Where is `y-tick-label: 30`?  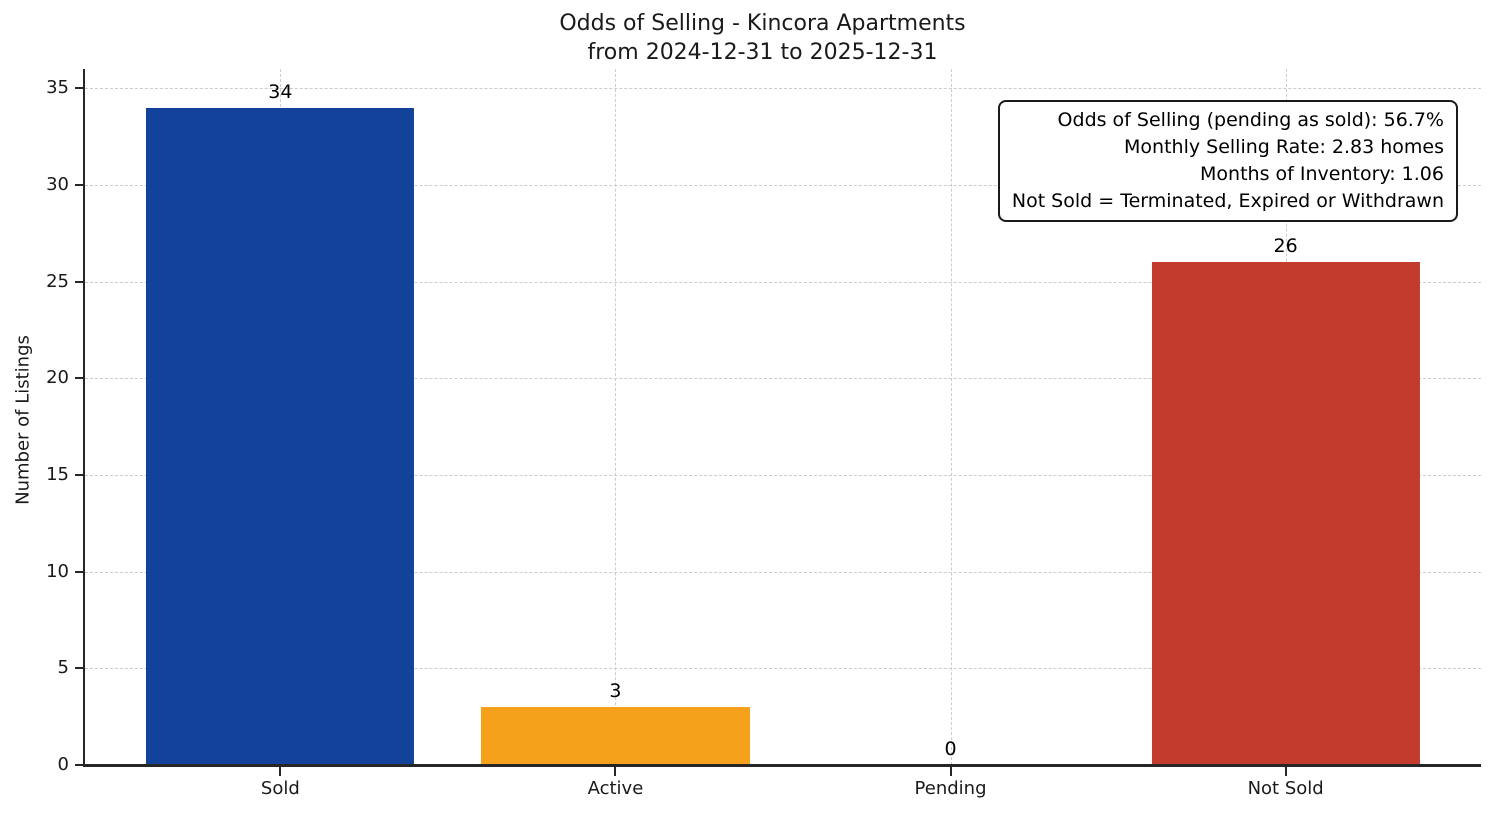 y-tick-label: 30 is located at coordinates (57, 184).